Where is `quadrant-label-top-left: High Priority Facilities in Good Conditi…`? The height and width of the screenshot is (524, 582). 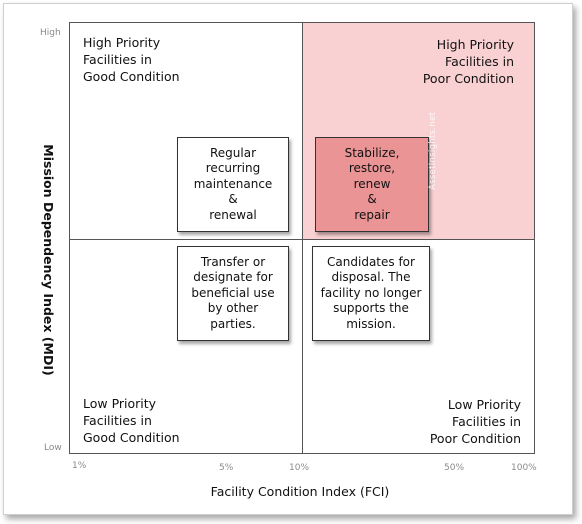
quadrant-label-top-left: High Priority Facilities in Good Conditi… is located at coordinates (131, 59).